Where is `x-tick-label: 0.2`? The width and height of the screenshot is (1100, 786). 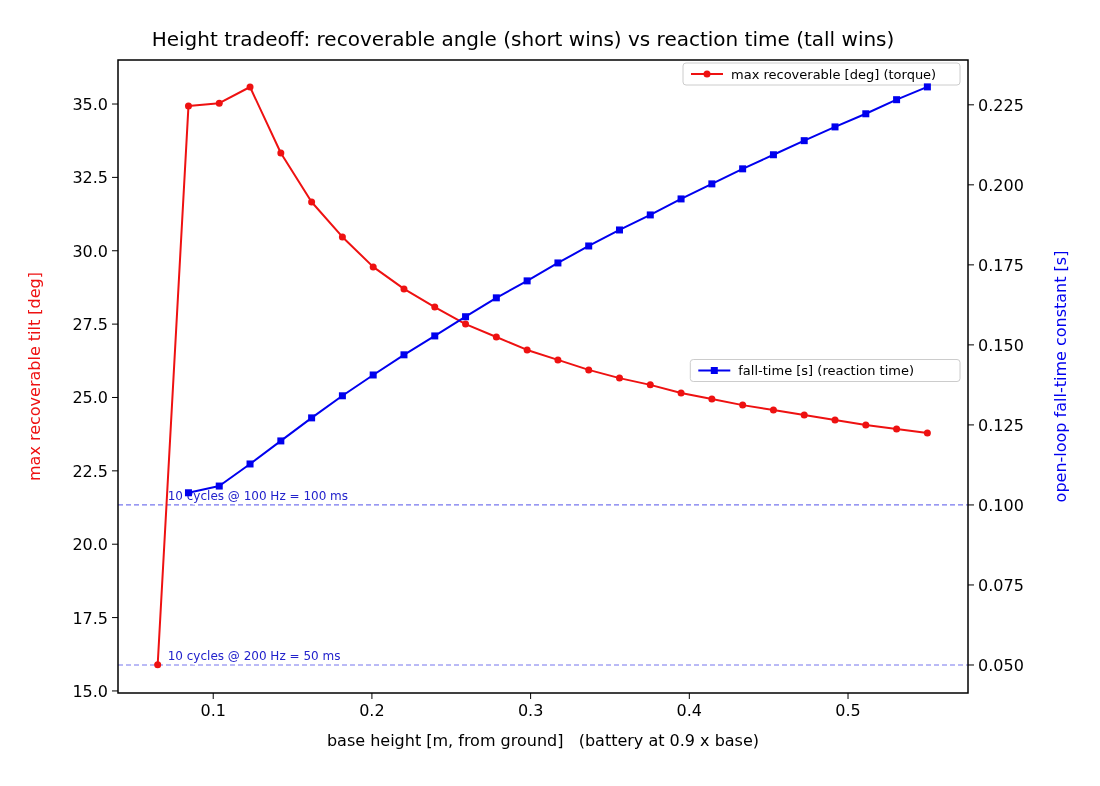 x-tick-label: 0.2 is located at coordinates (372, 710).